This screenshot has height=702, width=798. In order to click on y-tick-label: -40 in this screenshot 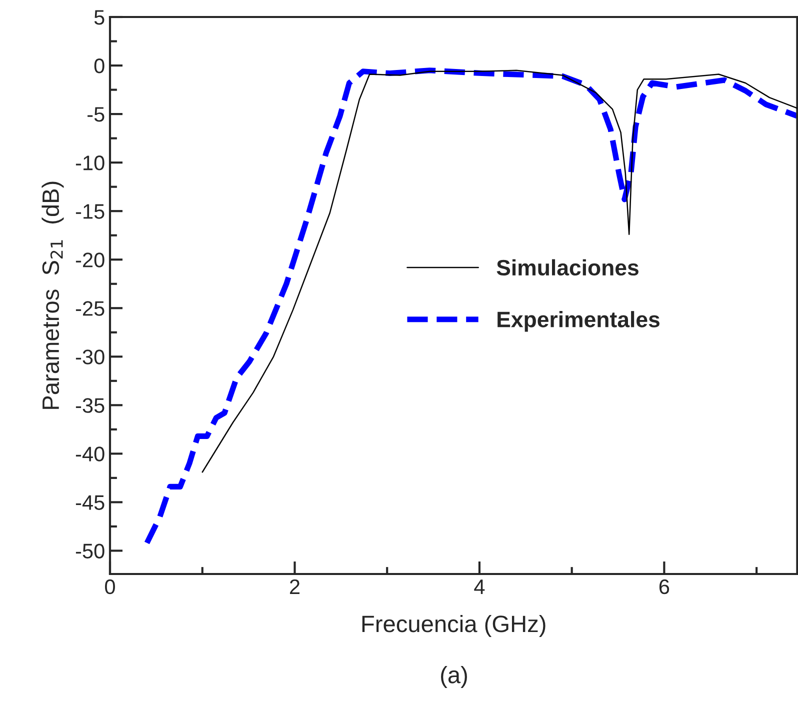, I will do `click(90, 454)`.